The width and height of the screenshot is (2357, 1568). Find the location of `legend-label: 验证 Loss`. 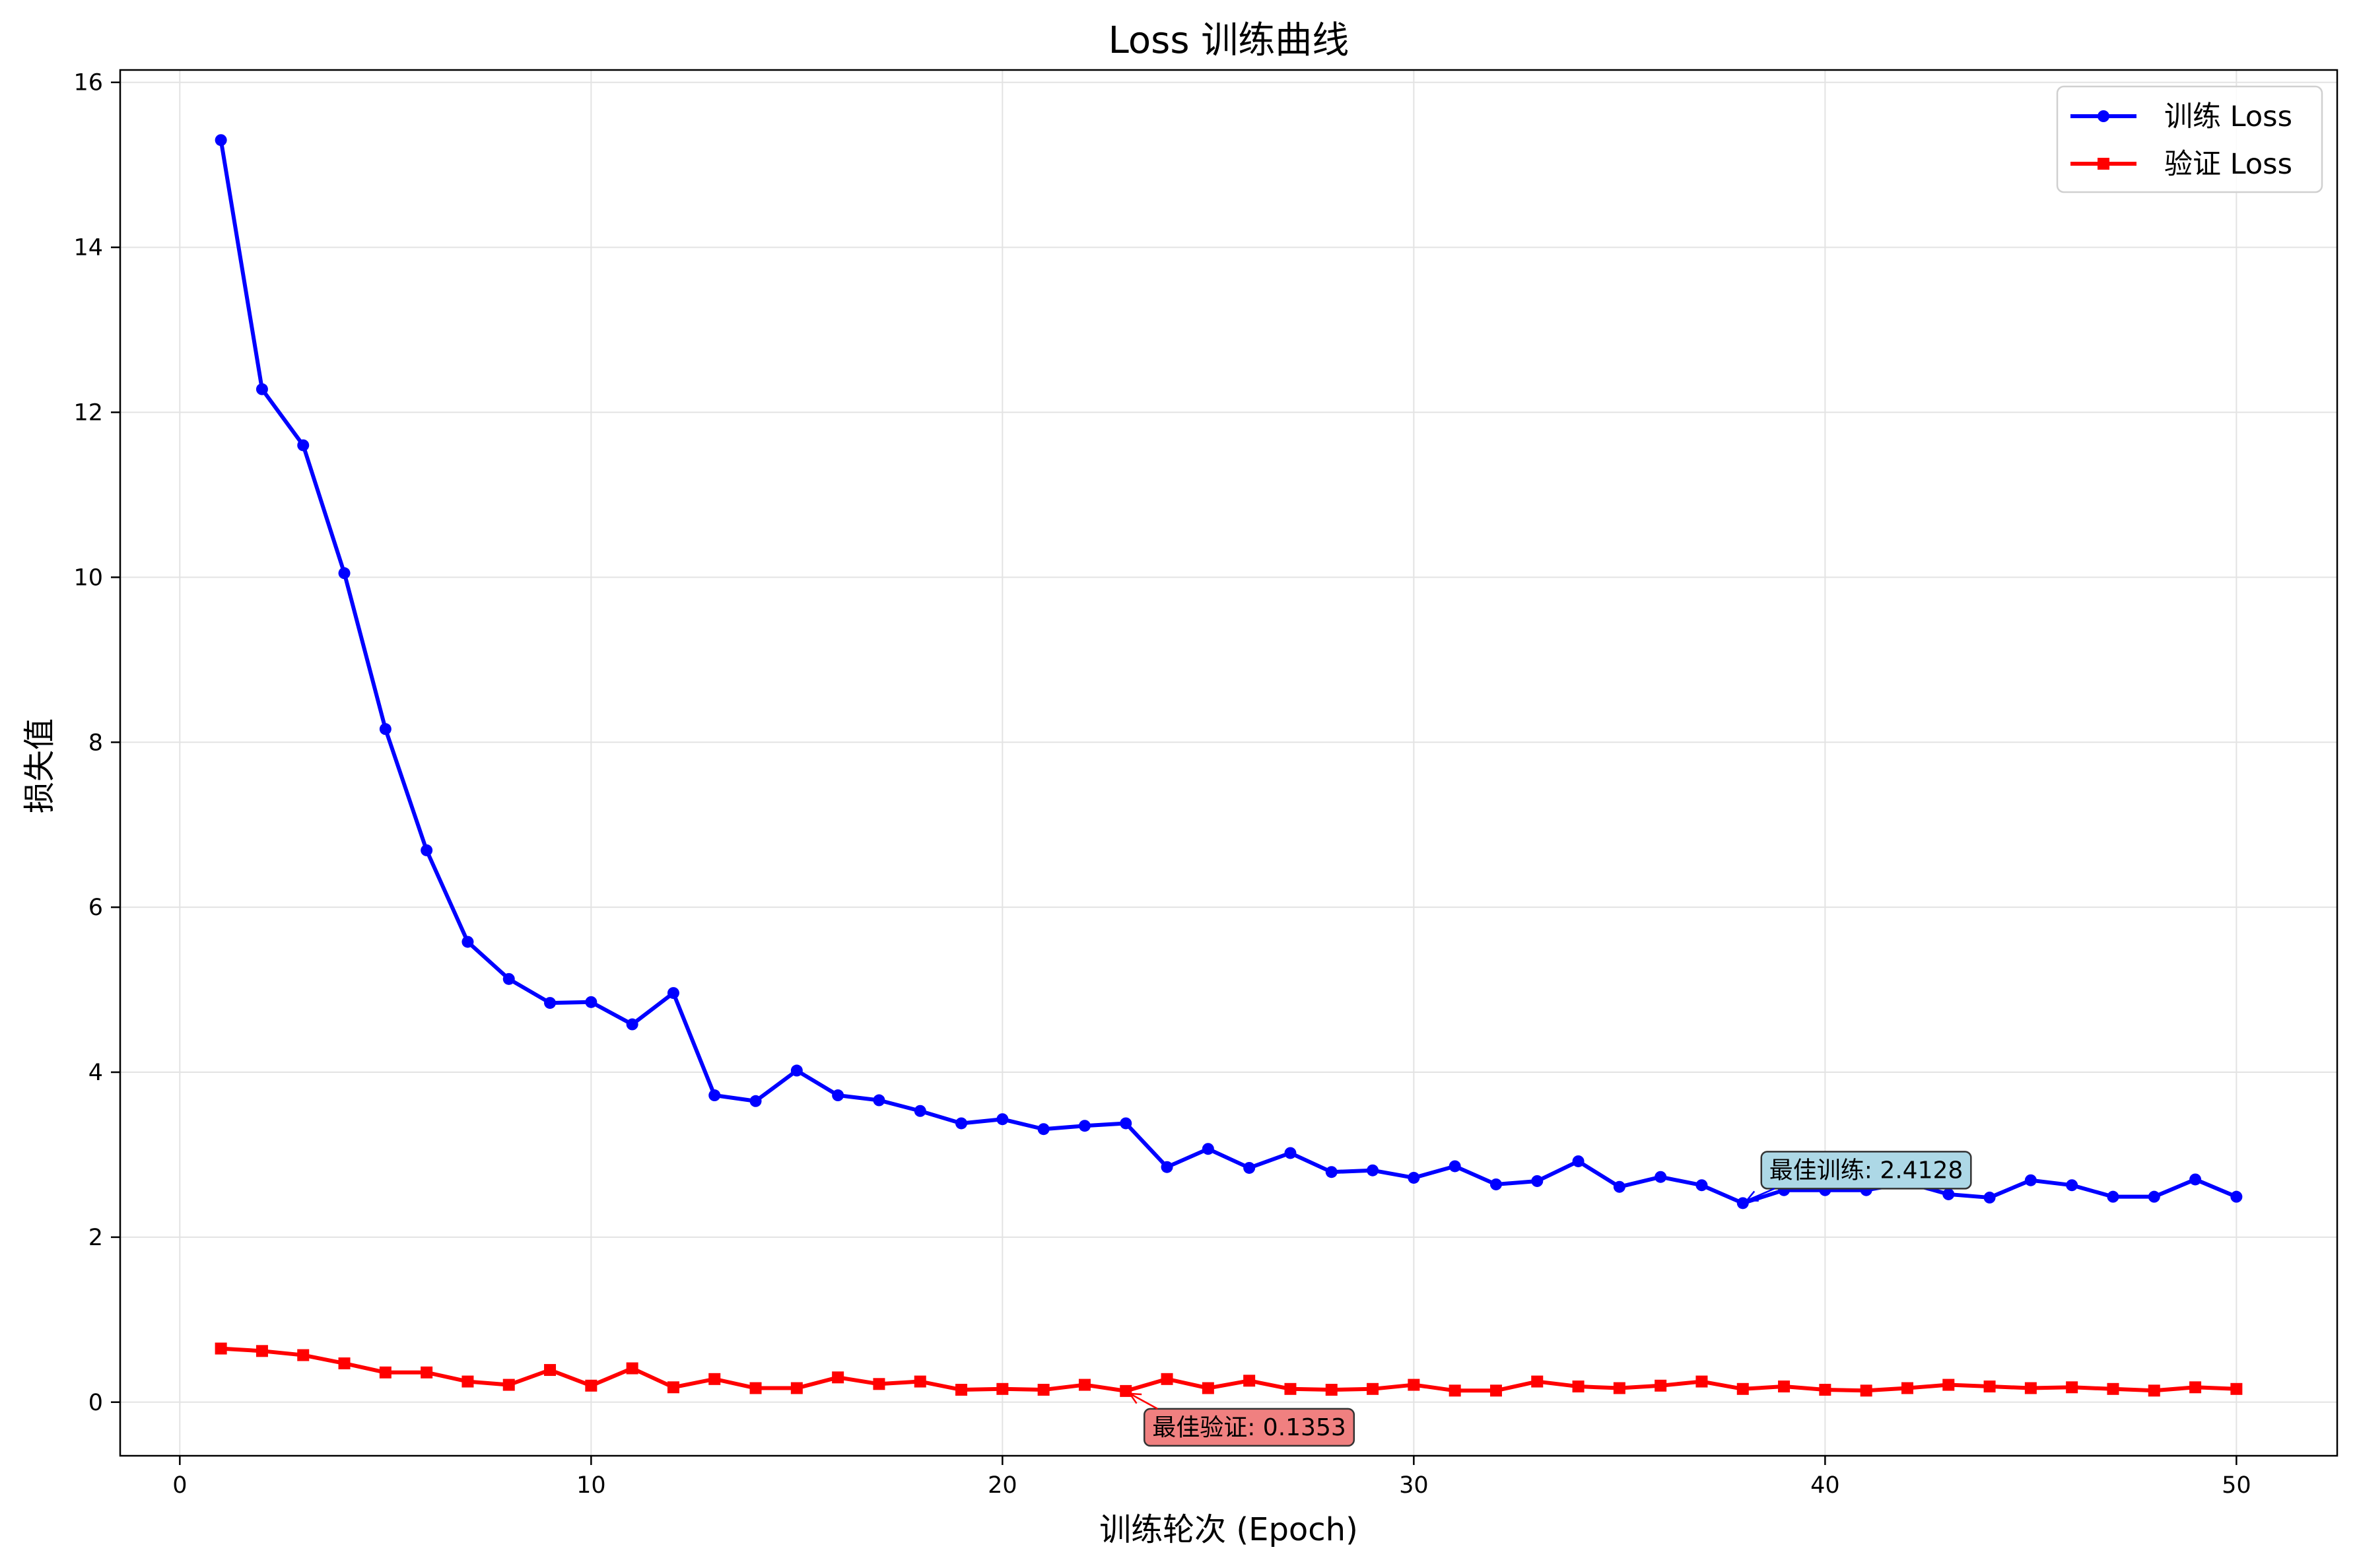

legend-label: 验证 Loss is located at coordinates (2228, 164).